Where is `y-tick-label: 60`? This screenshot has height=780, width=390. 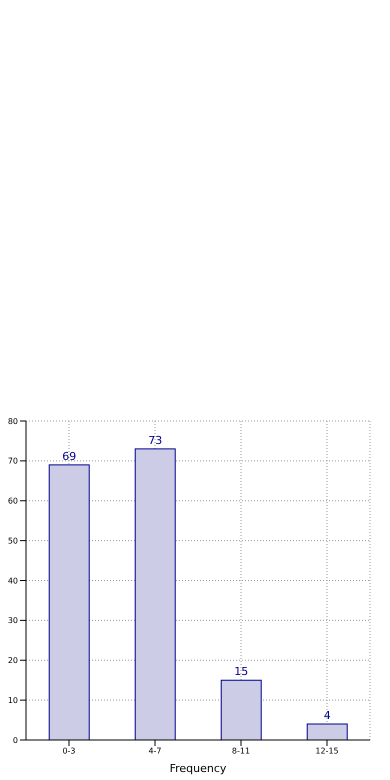 y-tick-label: 60 is located at coordinates (13, 501).